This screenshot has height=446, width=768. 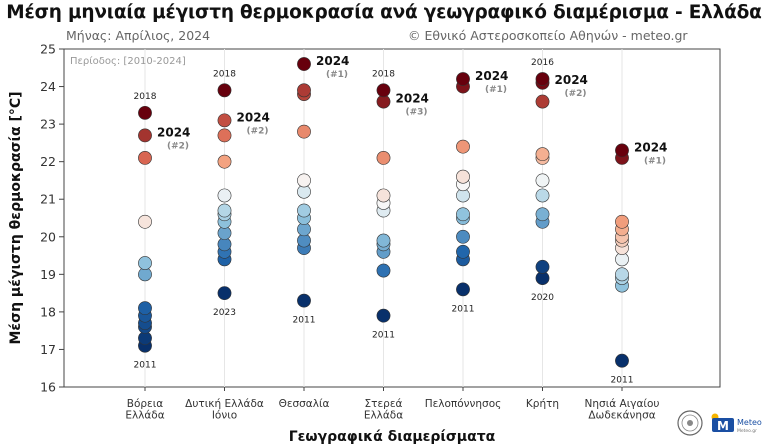 I want to click on highlight-rank-label: (#3), so click(x=417, y=113).